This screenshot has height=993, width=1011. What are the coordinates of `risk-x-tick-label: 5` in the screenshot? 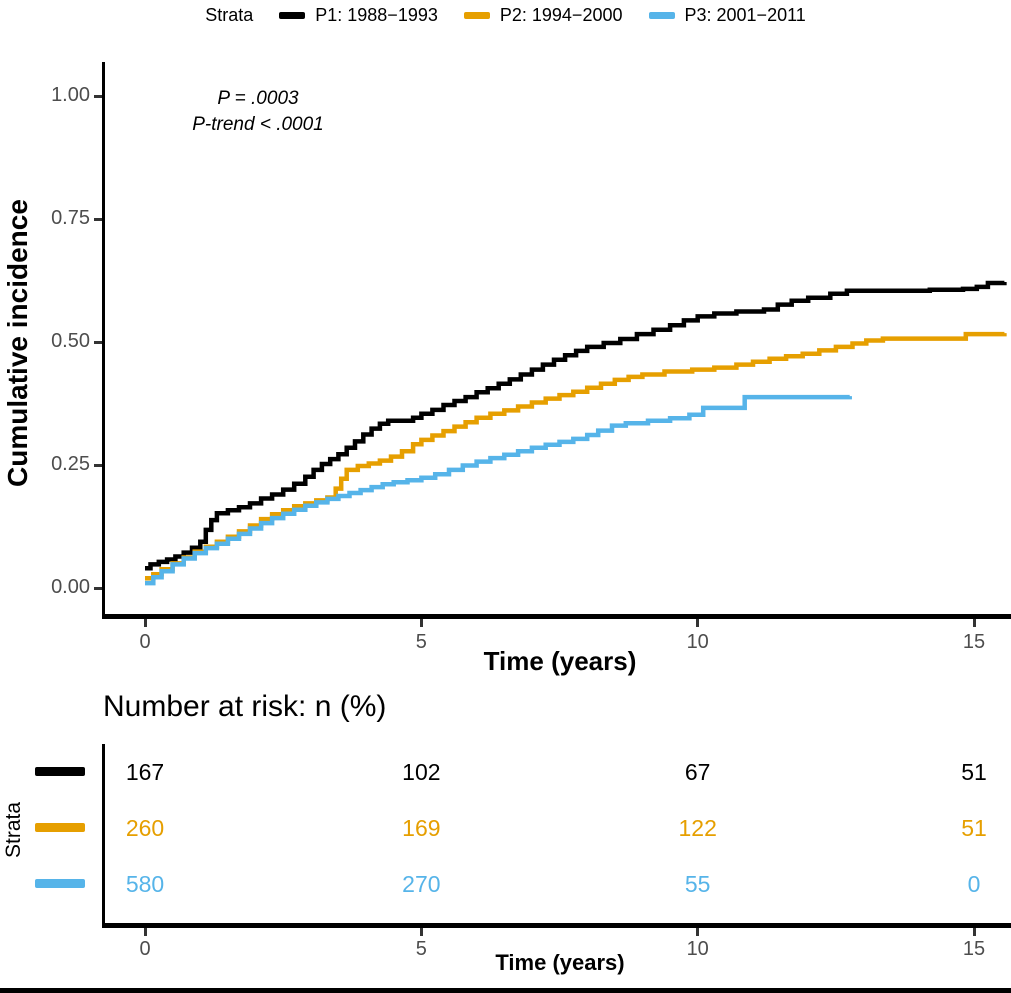 It's located at (421, 949).